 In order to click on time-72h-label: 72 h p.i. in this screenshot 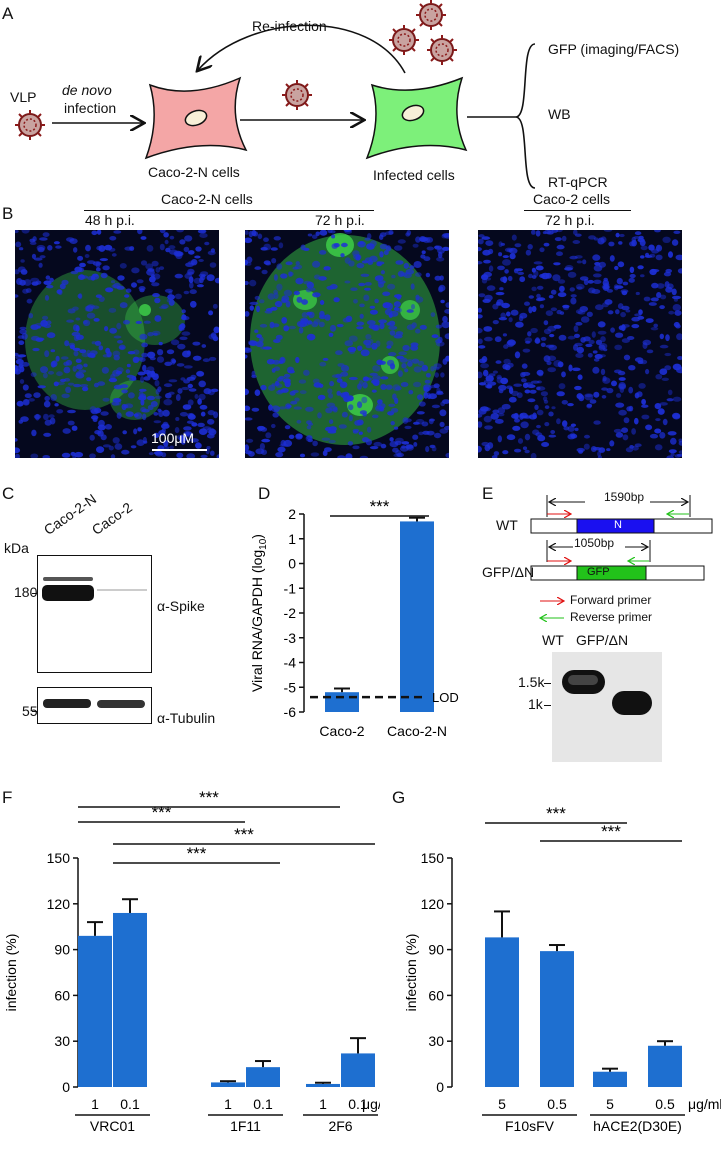, I will do `click(340, 220)`.